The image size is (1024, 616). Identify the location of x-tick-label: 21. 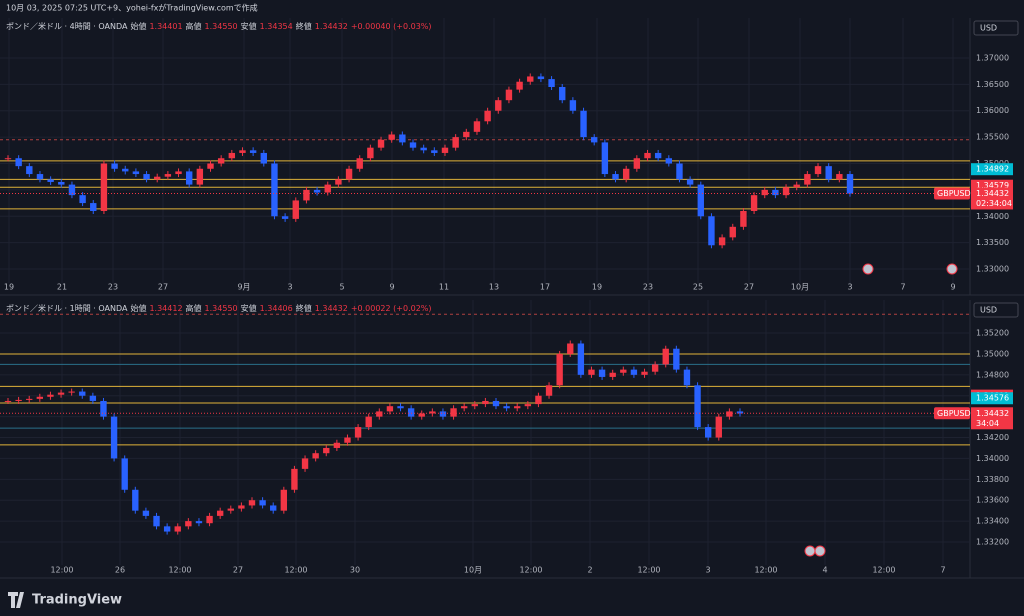
(62, 287).